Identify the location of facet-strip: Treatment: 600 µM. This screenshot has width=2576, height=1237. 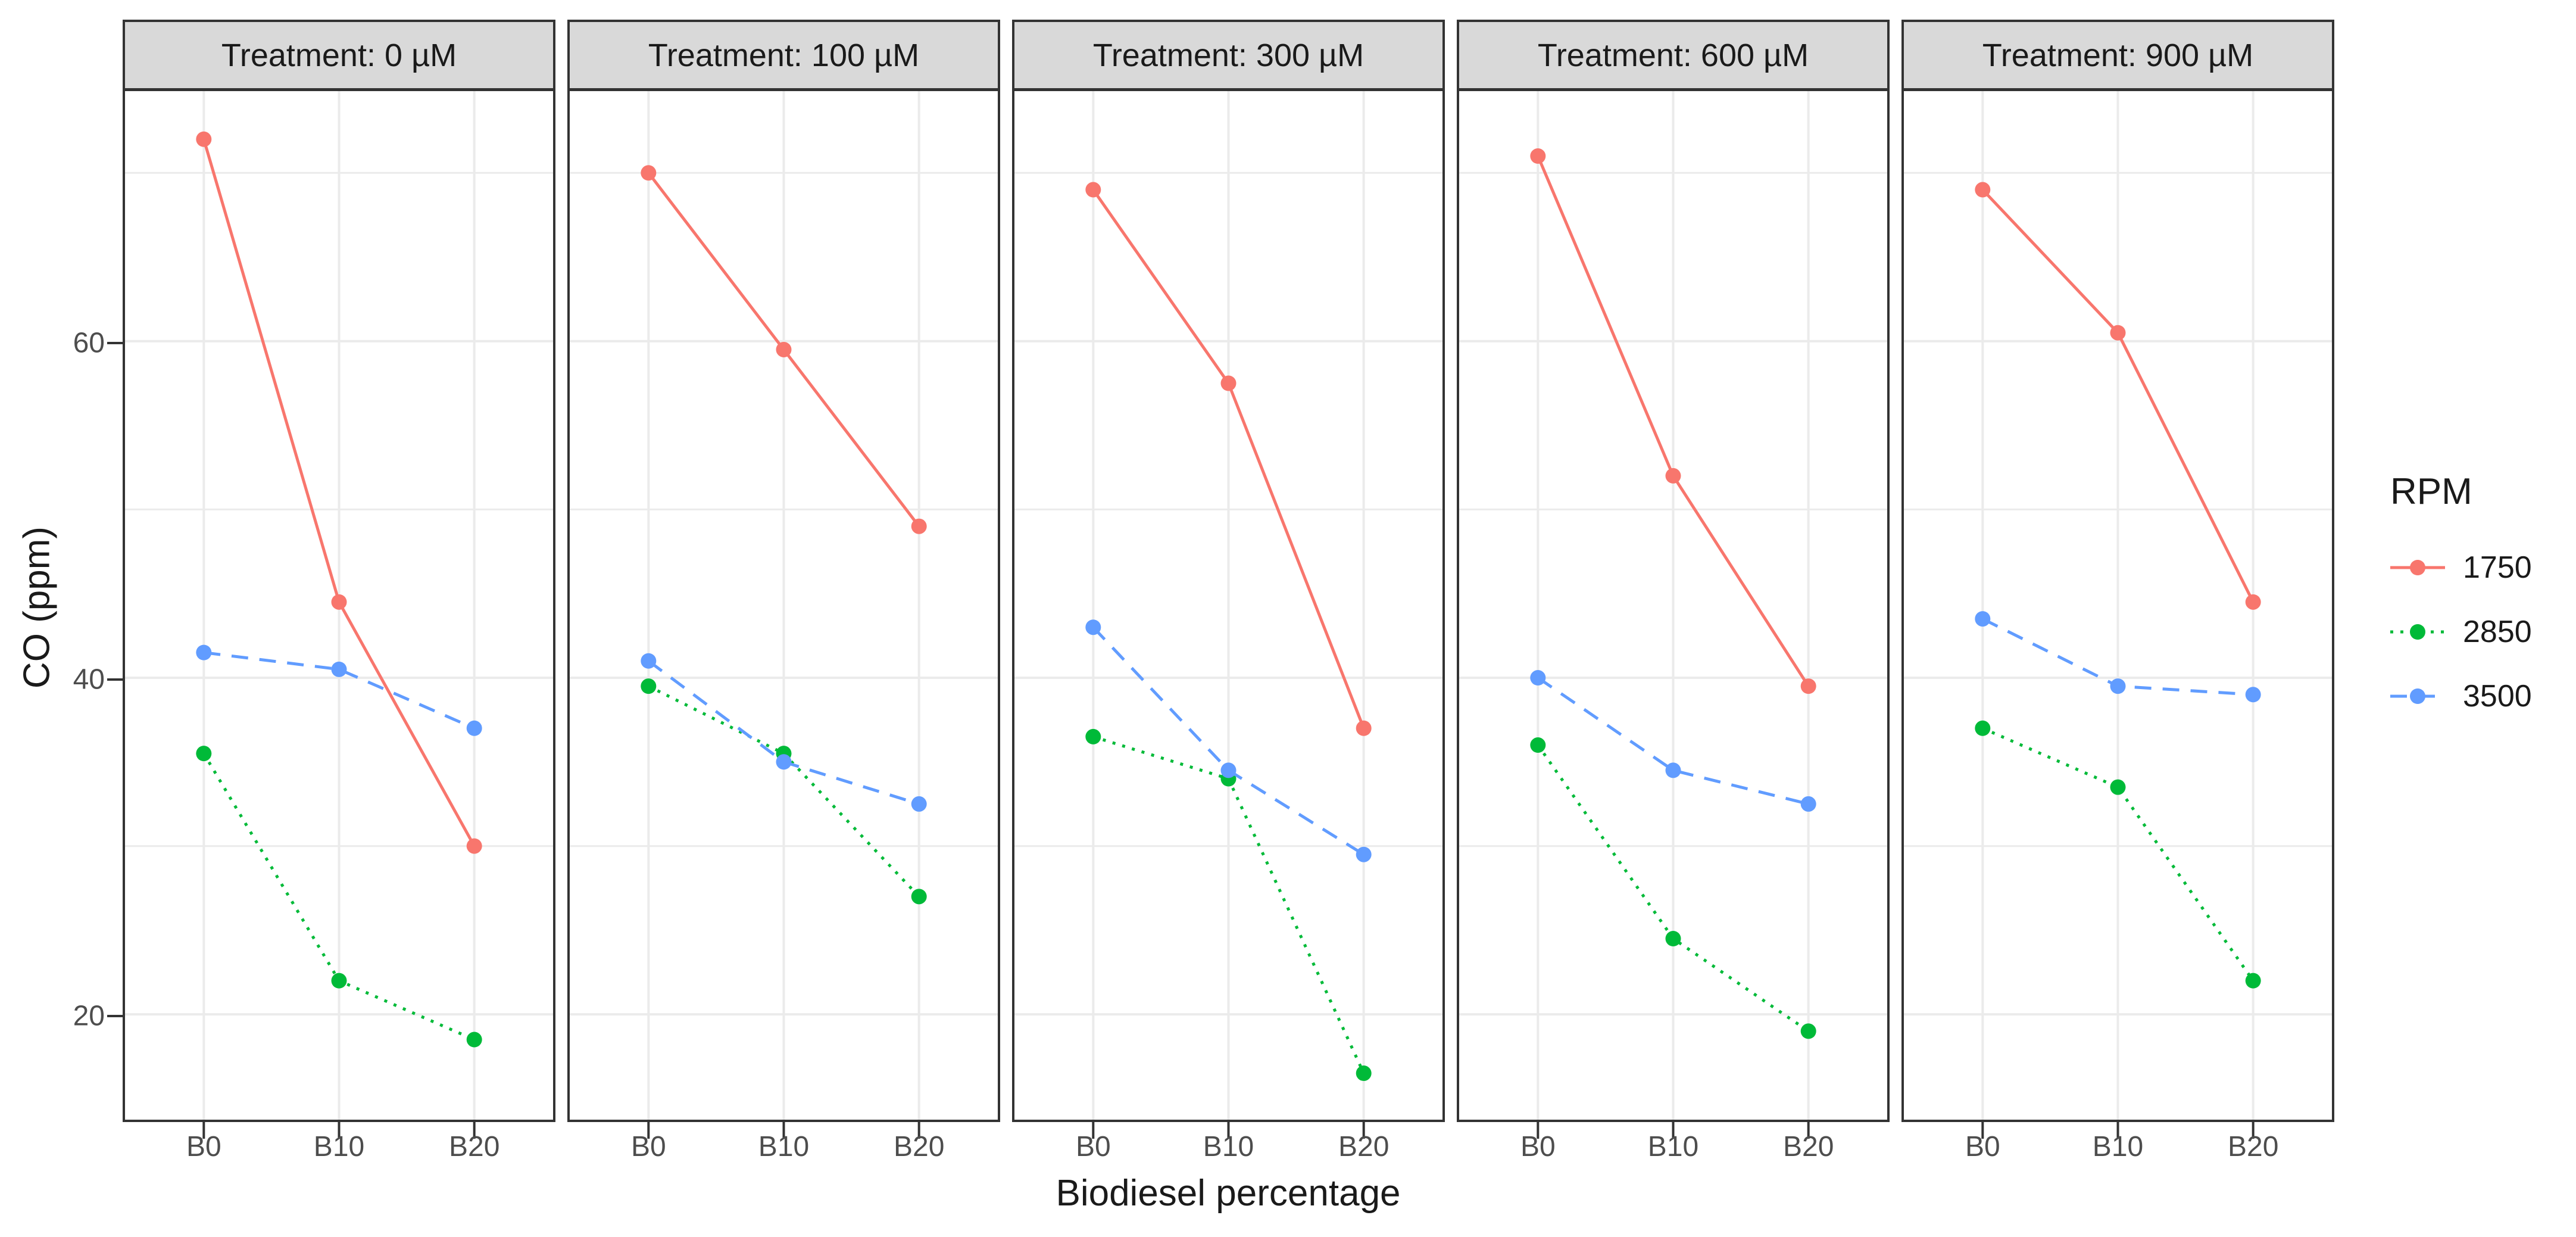
(1673, 55).